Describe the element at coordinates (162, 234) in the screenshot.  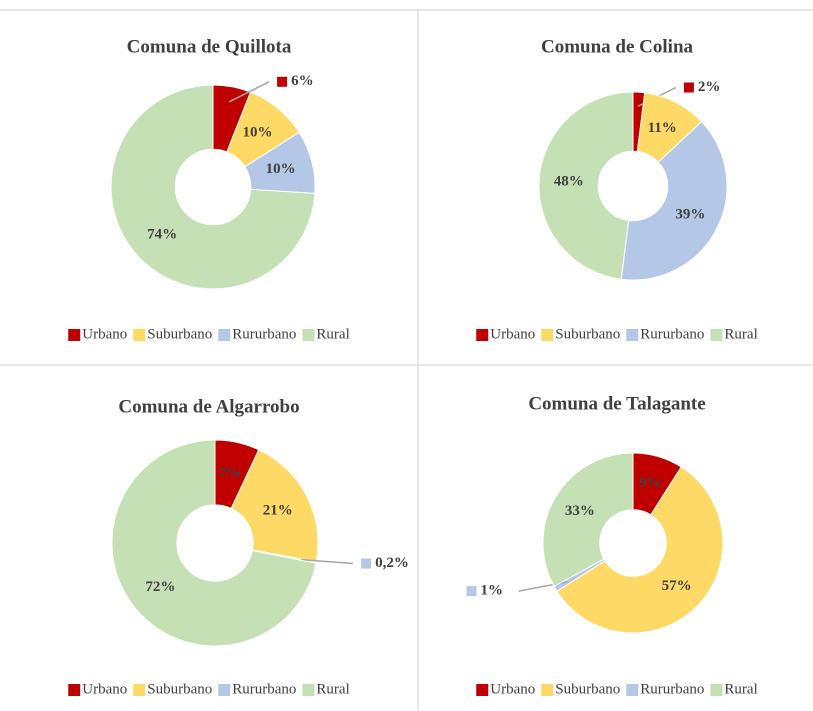
I see `data-label: 74%` at that location.